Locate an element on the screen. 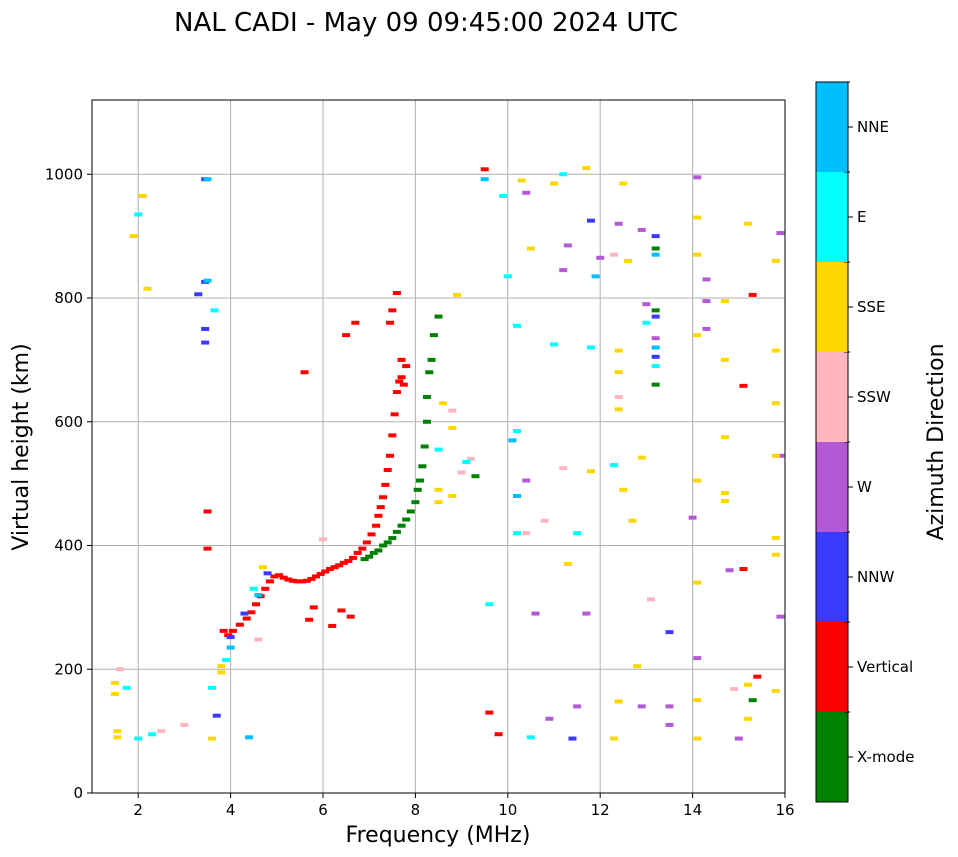  x-tick-label: 8 is located at coordinates (416, 810).